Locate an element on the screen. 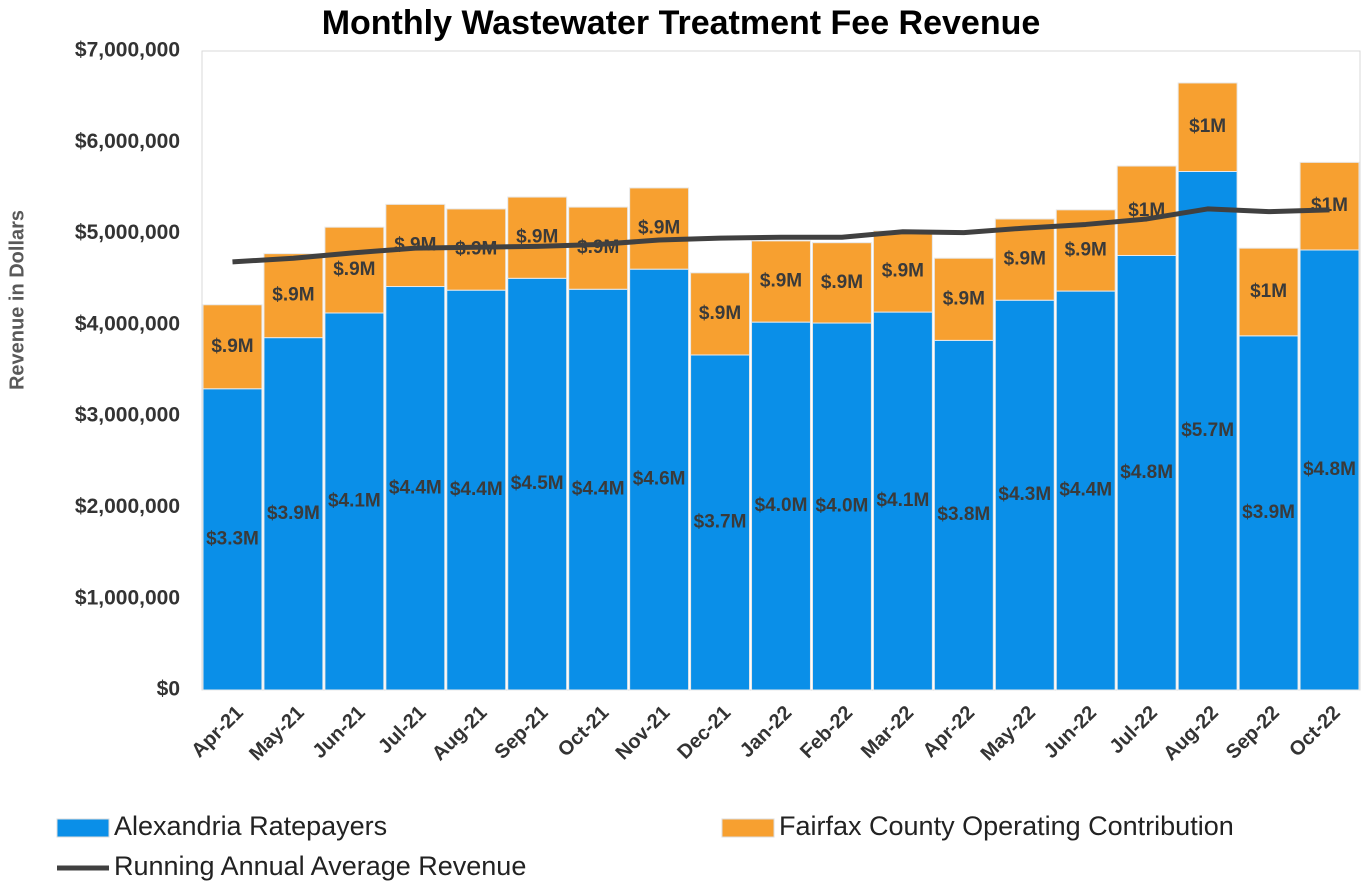 Image resolution: width=1363 pixels, height=888 pixels. x-tick-label: Jun-21 is located at coordinates (338, 732).